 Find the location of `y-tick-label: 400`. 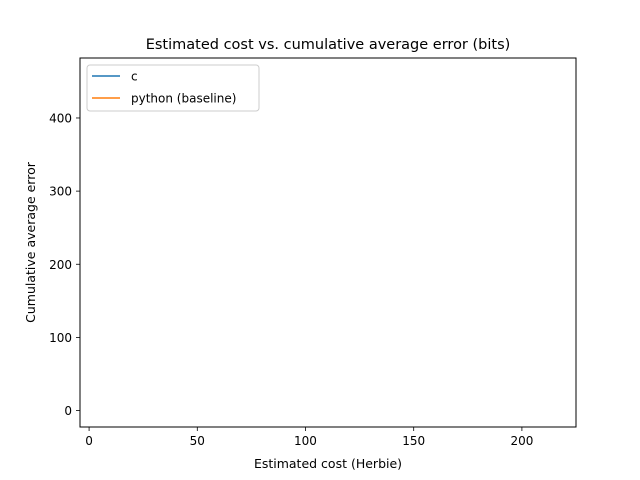

y-tick-label: 400 is located at coordinates (60, 118).